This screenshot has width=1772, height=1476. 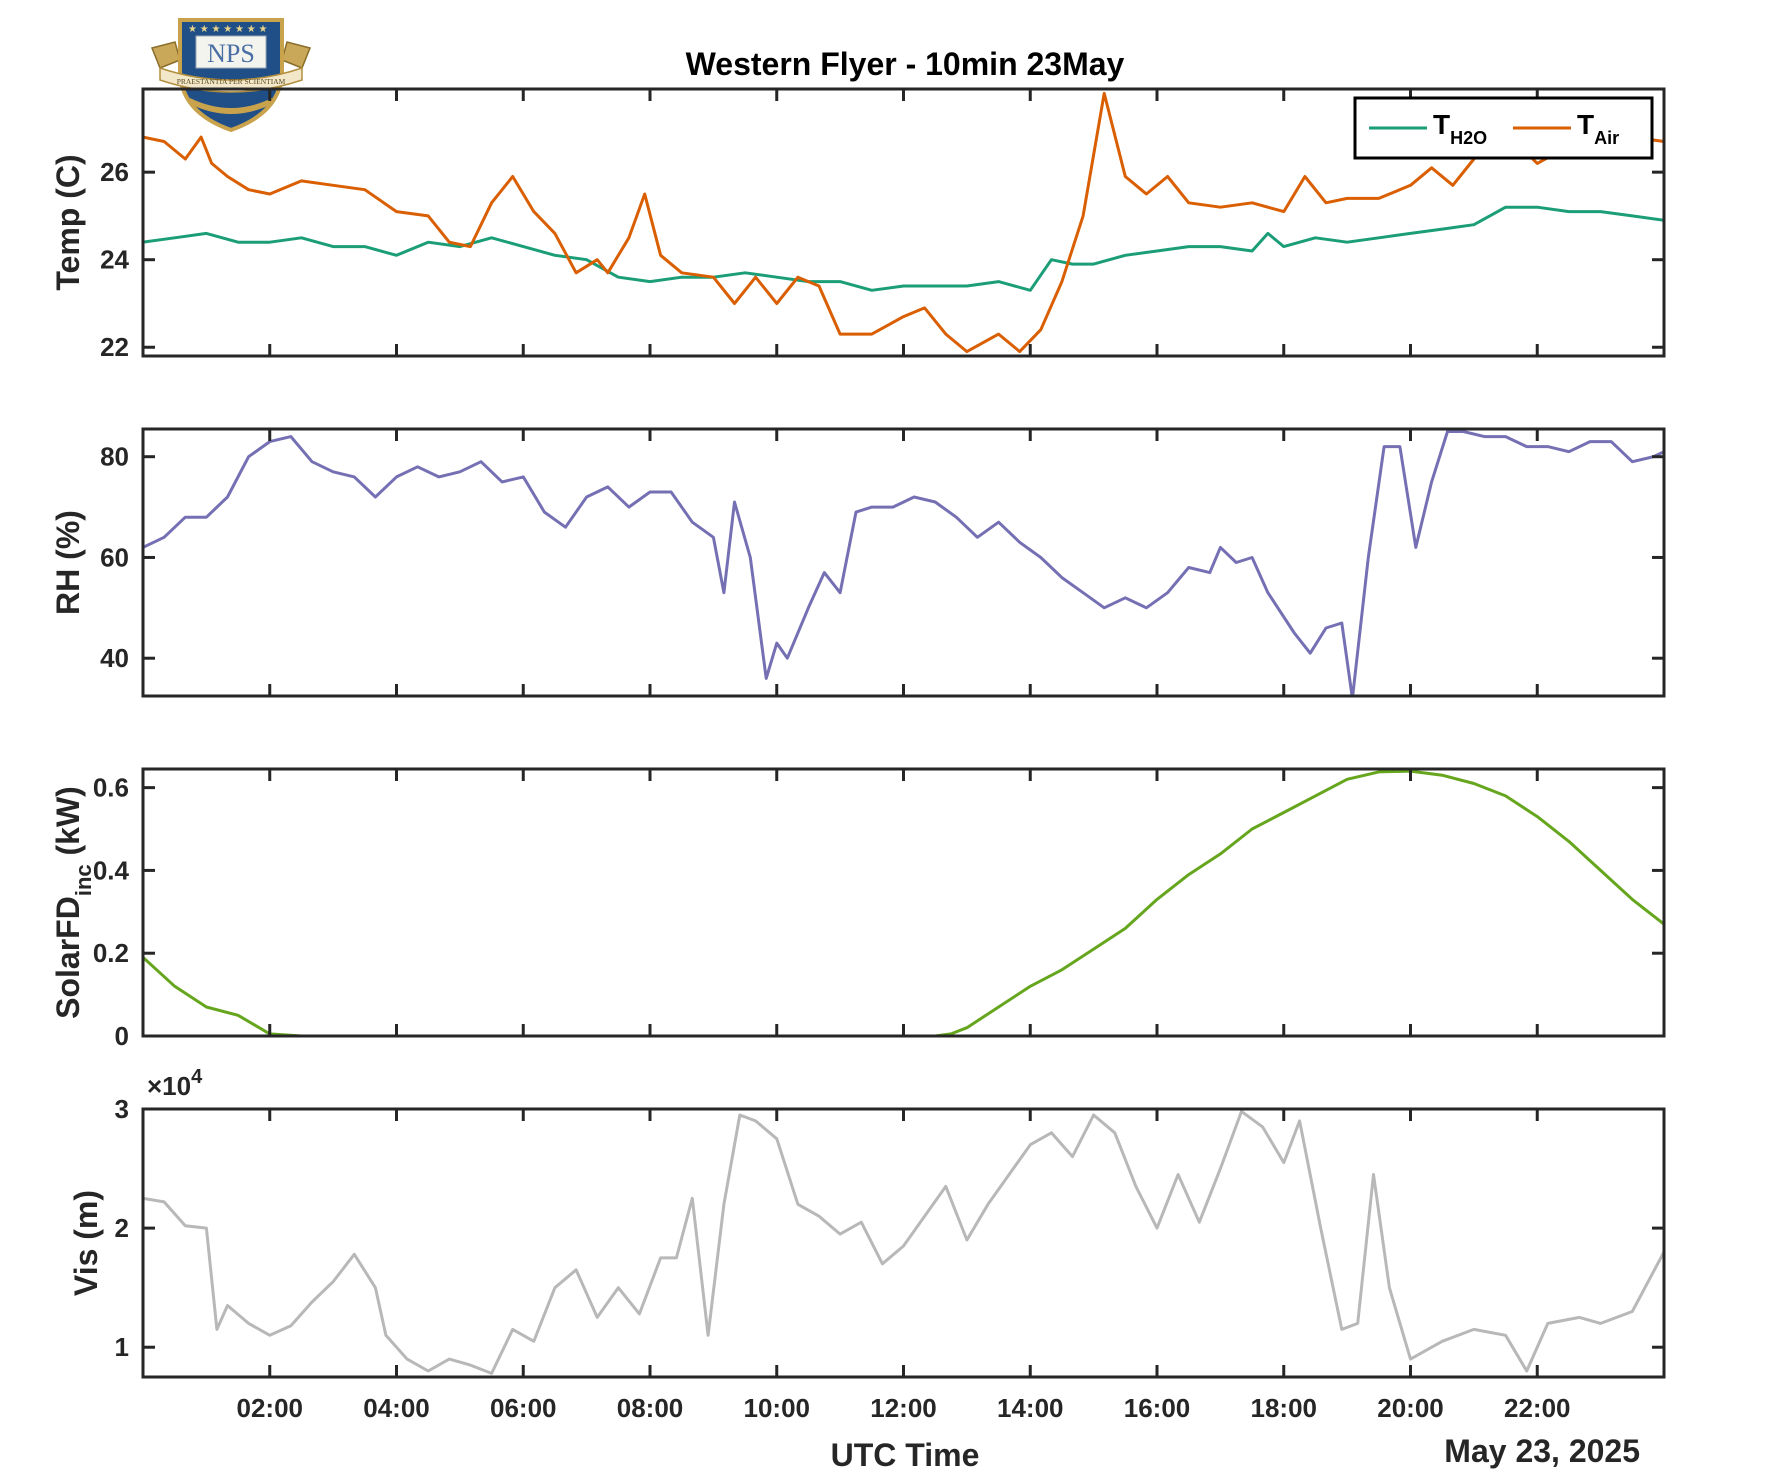 What do you see at coordinates (175, 1083) in the screenshot?
I see `y-exponent-label: ×10⁴` at bounding box center [175, 1083].